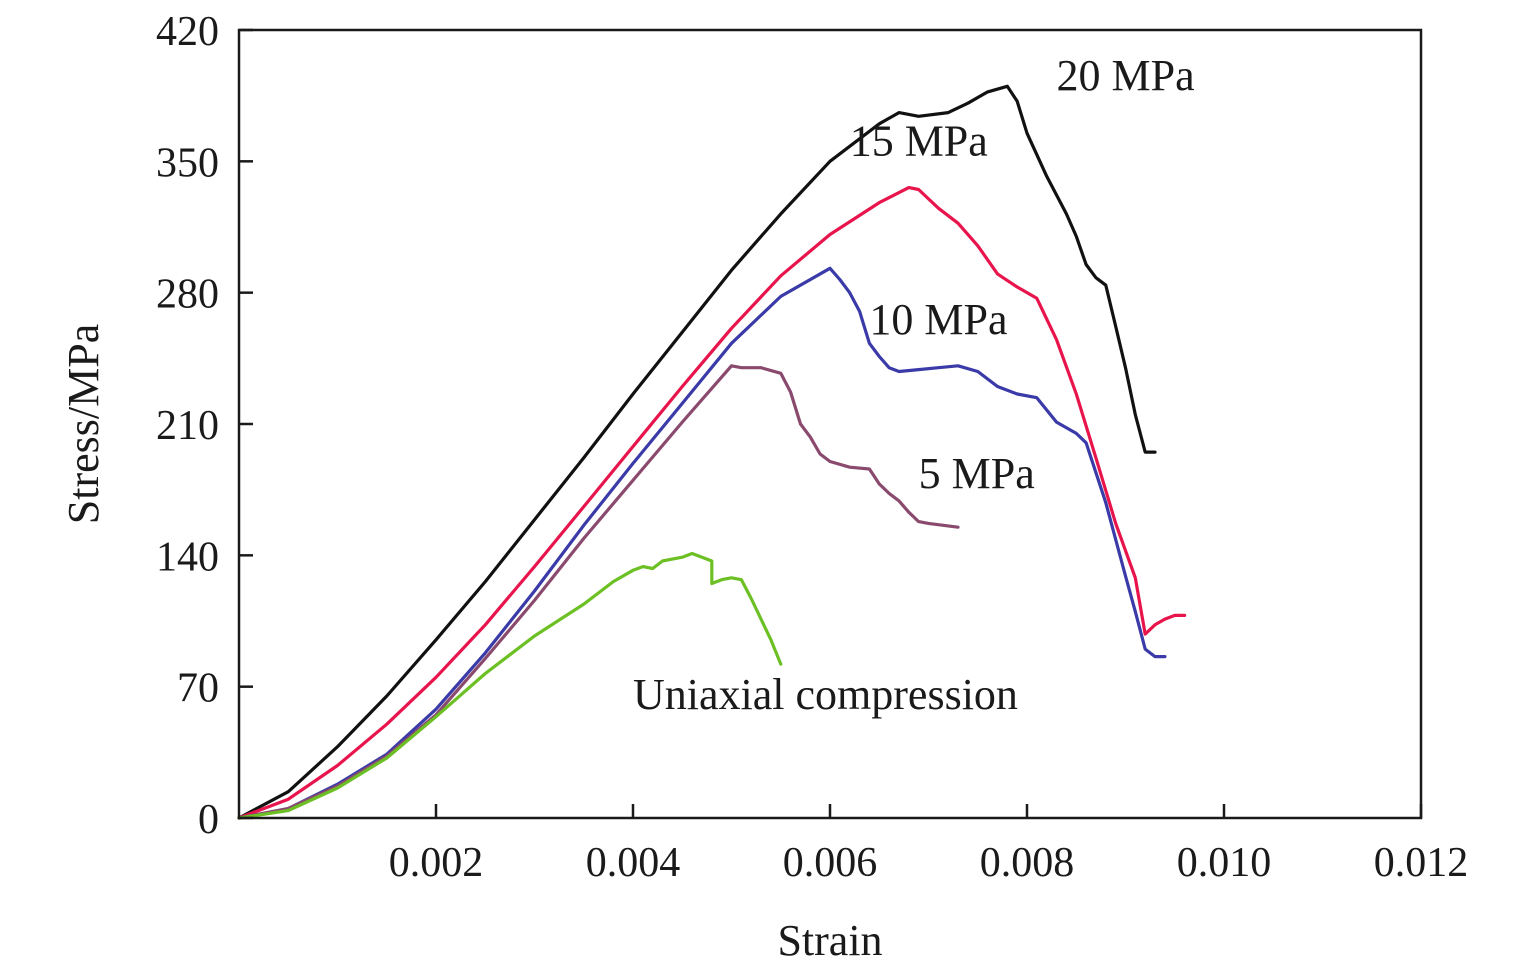  What do you see at coordinates (919, 141) in the screenshot?
I see `series-label-1: 15 MPa` at bounding box center [919, 141].